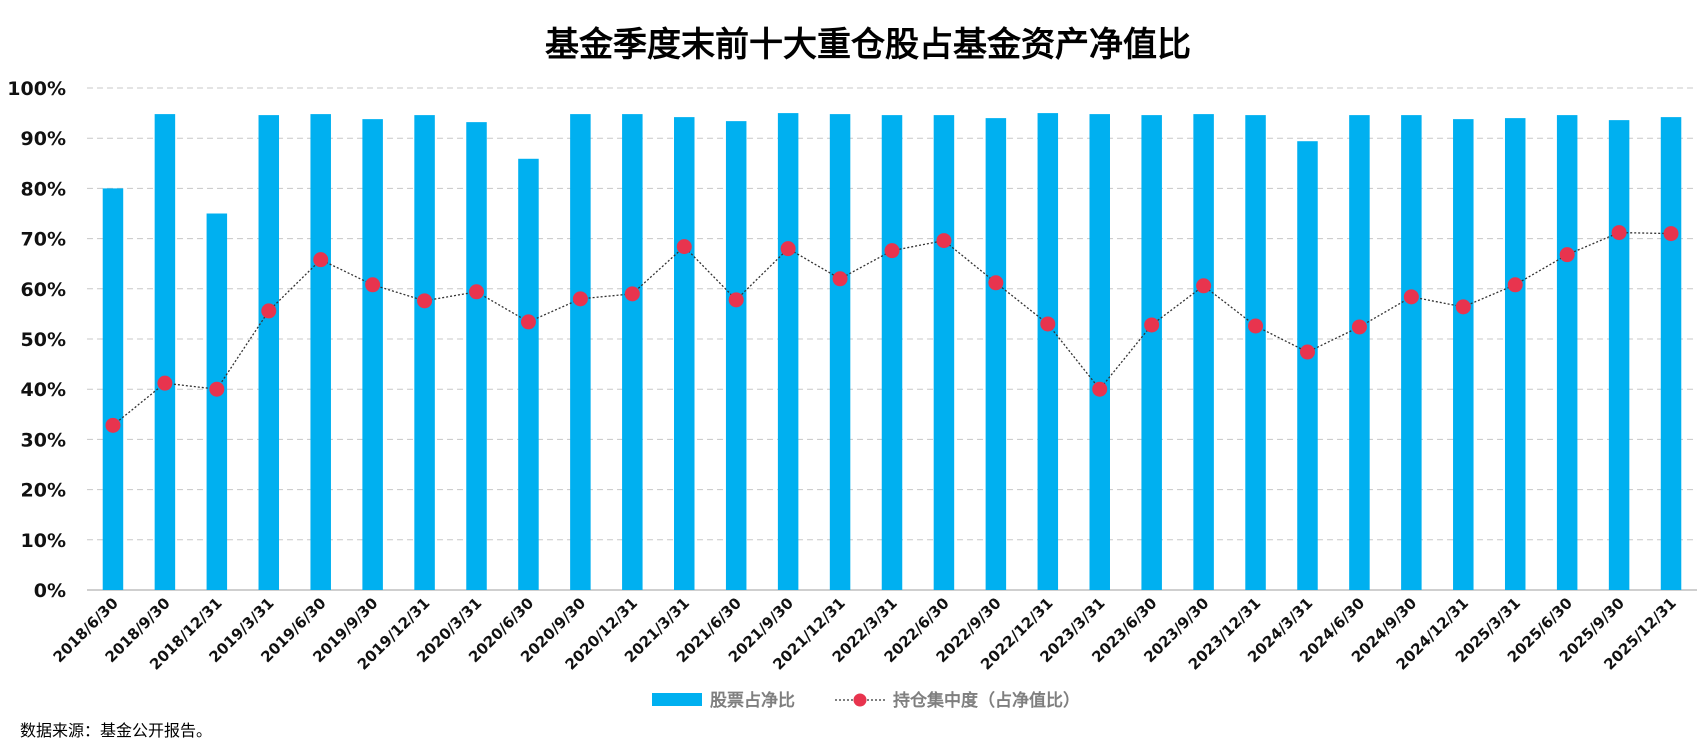 Image resolution: width=1707 pixels, height=751 pixels. What do you see at coordinates (868, 45) in the screenshot?
I see `chart-title: 基金季度末前十大重仓股占基金资产净值比` at bounding box center [868, 45].